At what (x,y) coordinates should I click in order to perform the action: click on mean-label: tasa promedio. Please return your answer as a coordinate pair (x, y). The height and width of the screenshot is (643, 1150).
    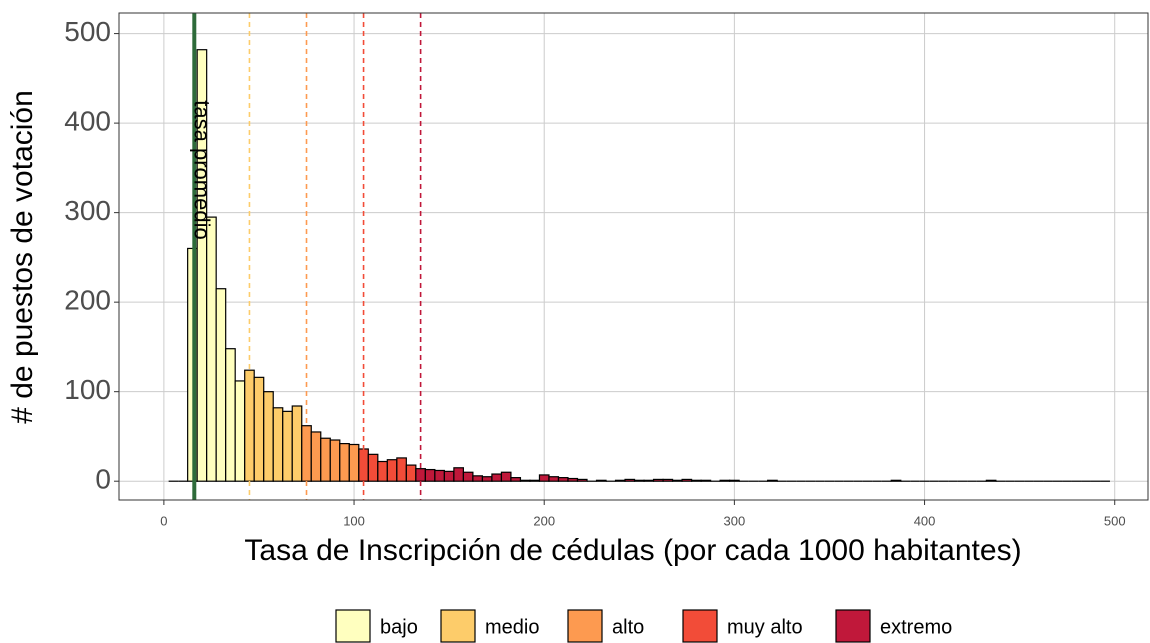
    Looking at the image, I should click on (201, 169).